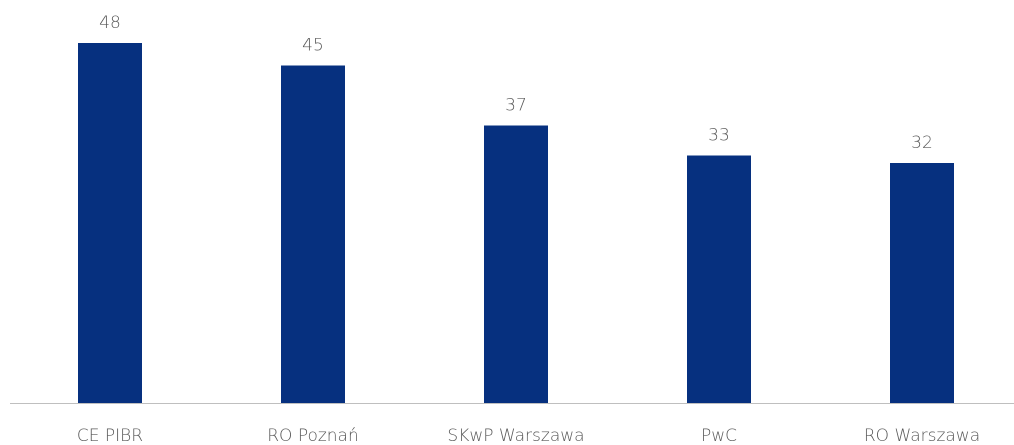  Describe the element at coordinates (313, 46) in the screenshot. I see `data-label: 45` at that location.